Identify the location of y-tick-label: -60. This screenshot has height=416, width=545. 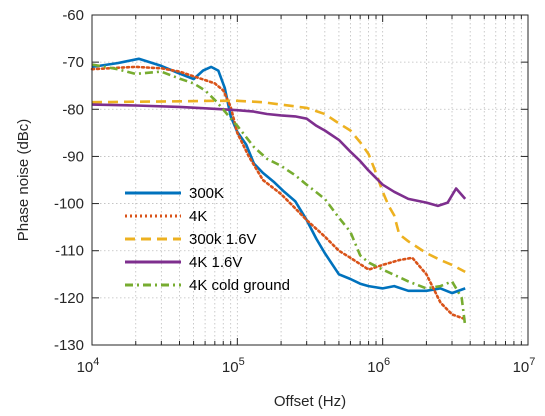
(73, 15).